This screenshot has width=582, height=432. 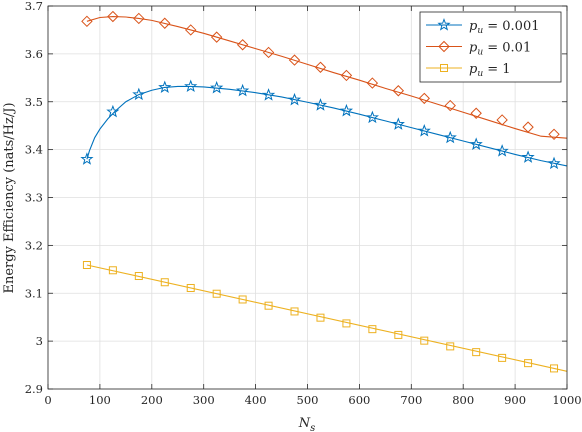 What do you see at coordinates (34, 6) in the screenshot?
I see `y-tick-label: 3.7` at bounding box center [34, 6].